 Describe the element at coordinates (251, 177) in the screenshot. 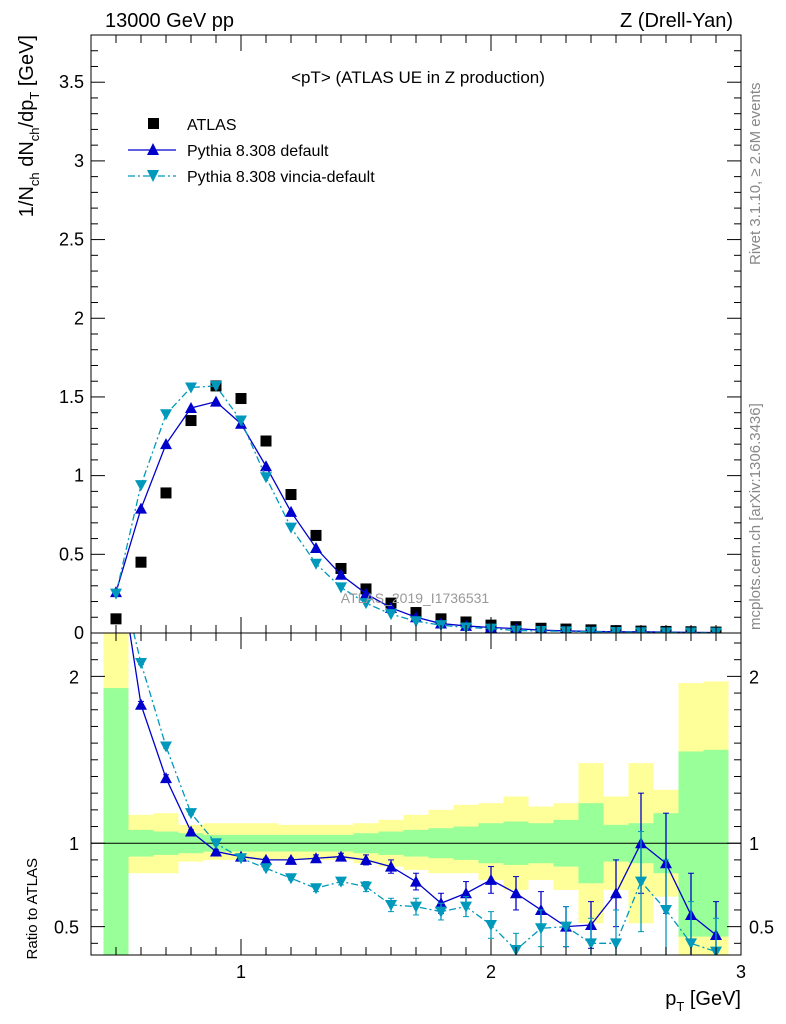

I see `legend-item-pythia-vincia: Pythia 8.308 vincia-default` at that location.